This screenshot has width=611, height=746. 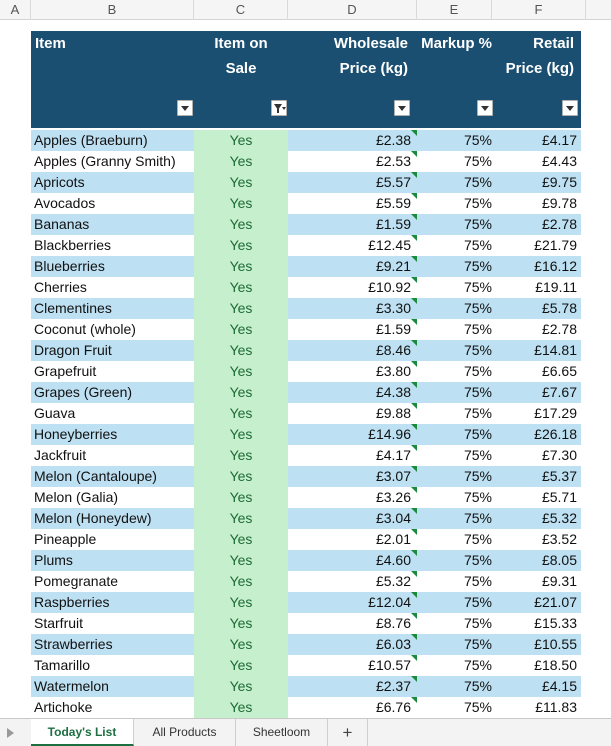 I want to click on table-row: Watermelon Yes £2.37 75% £4.15, so click(x=306, y=686).